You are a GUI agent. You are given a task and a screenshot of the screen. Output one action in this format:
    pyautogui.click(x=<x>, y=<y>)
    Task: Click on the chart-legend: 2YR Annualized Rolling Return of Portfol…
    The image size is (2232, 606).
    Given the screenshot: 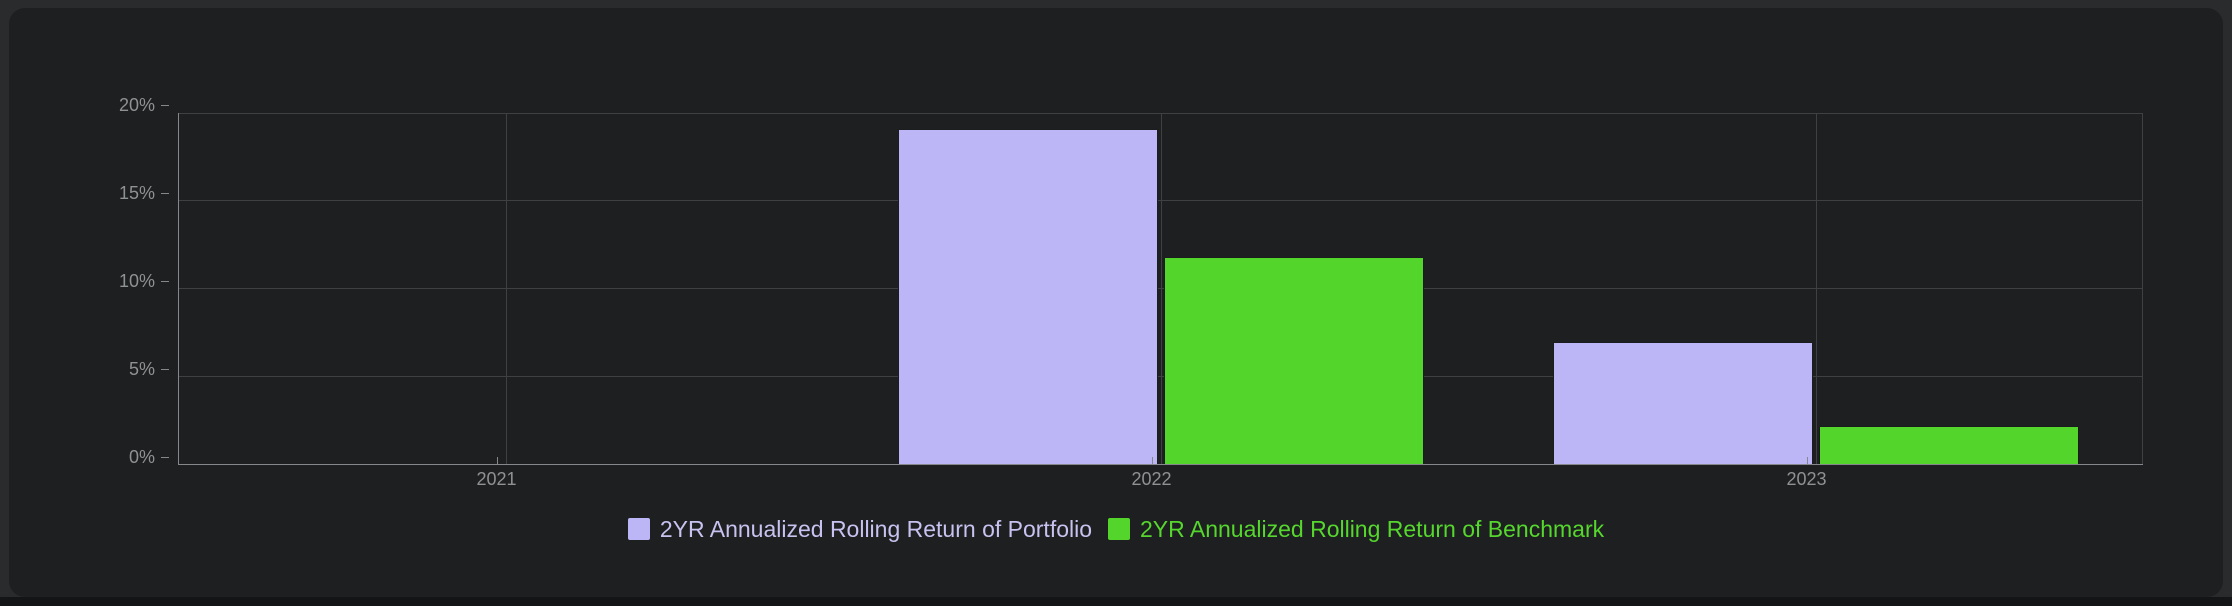 What is the action you would take?
    pyautogui.click(x=1116, y=529)
    